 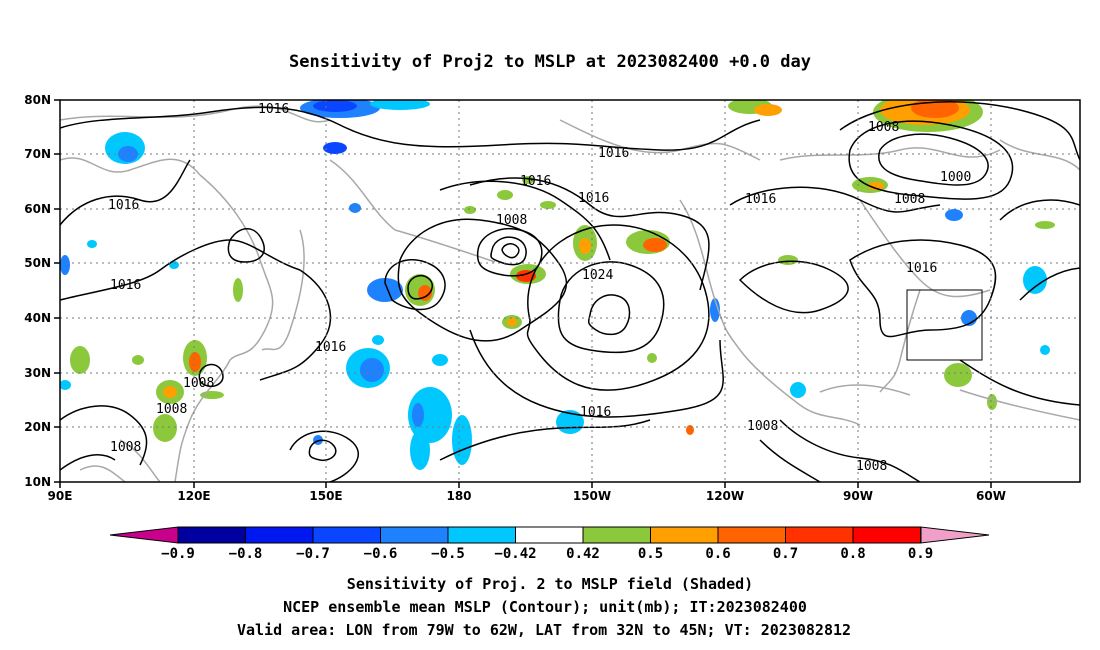 I want to click on colorbar-label: 0.8, so click(x=852, y=554).